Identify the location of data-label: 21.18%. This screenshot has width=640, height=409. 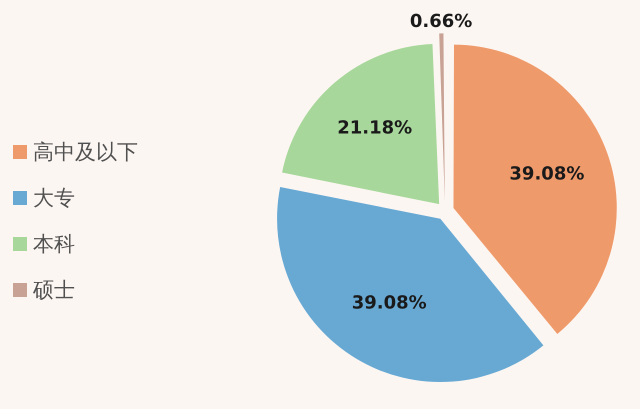
(374, 127).